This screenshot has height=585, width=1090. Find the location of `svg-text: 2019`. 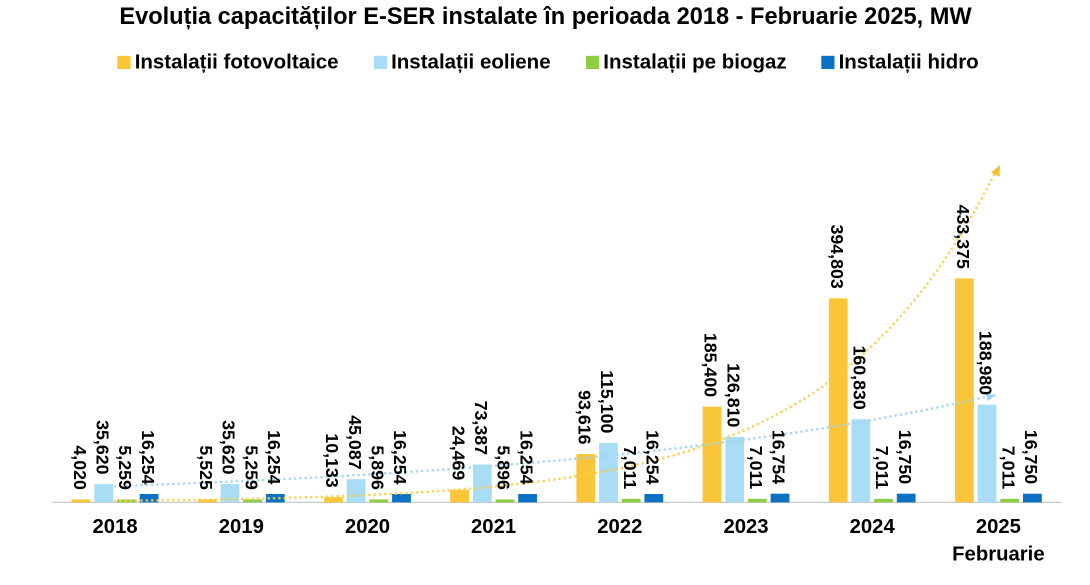

svg-text: 2019 is located at coordinates (241, 527).